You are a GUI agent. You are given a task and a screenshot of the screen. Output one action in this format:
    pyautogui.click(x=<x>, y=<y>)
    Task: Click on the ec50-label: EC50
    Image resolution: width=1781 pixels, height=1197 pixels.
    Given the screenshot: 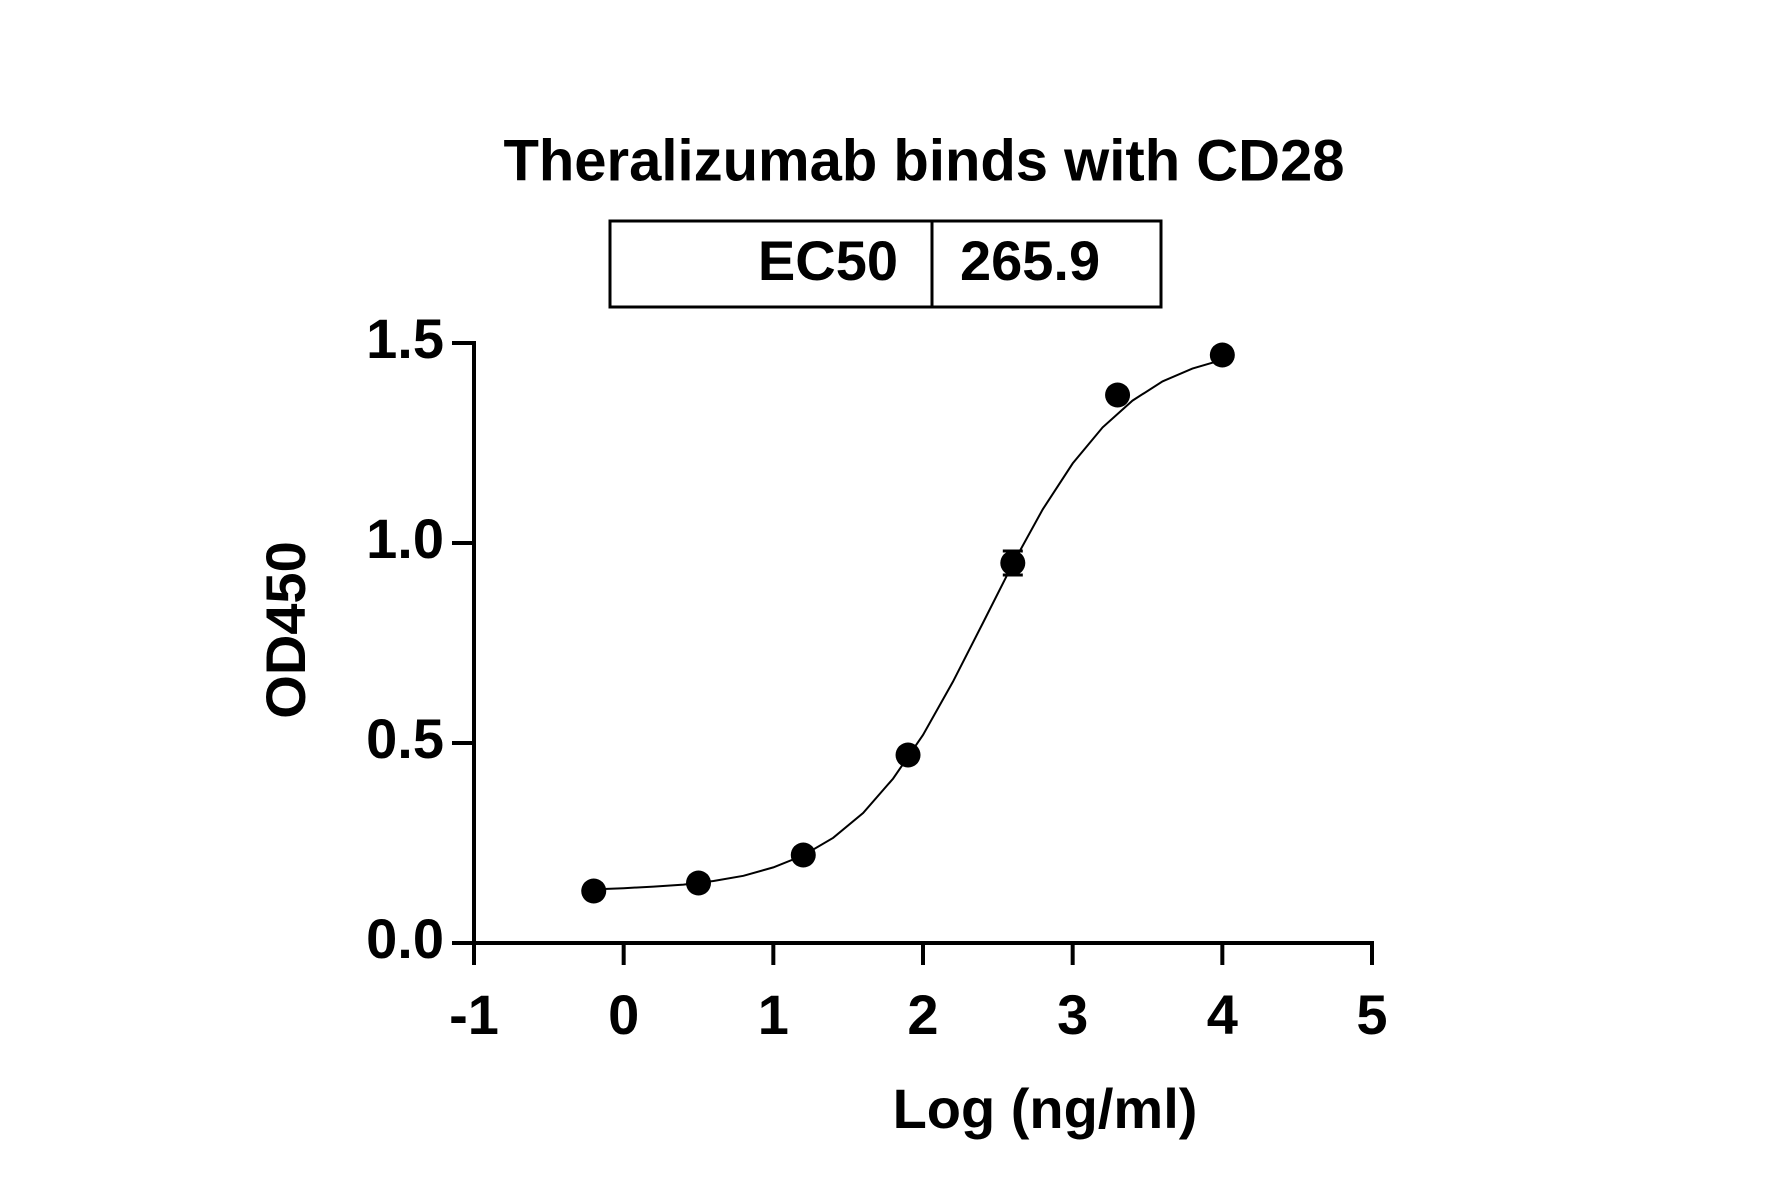 What is the action you would take?
    pyautogui.click(x=828, y=260)
    